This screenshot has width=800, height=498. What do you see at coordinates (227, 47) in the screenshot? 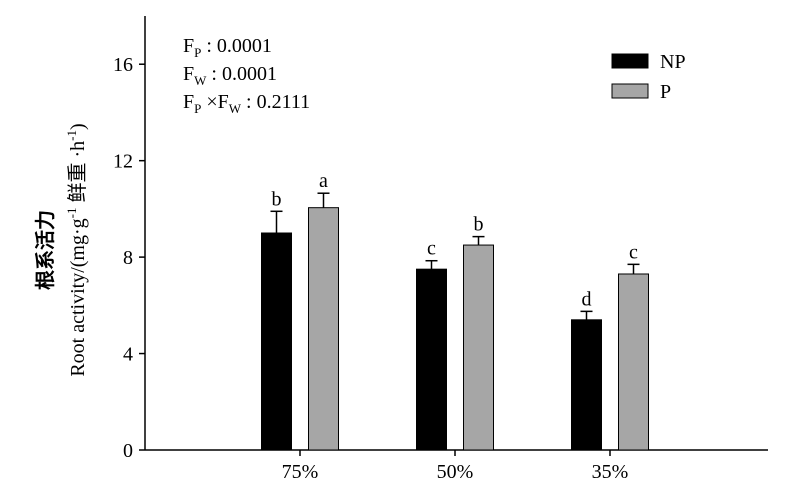
I see `stat-fp: FP : 0.0001` at bounding box center [227, 47].